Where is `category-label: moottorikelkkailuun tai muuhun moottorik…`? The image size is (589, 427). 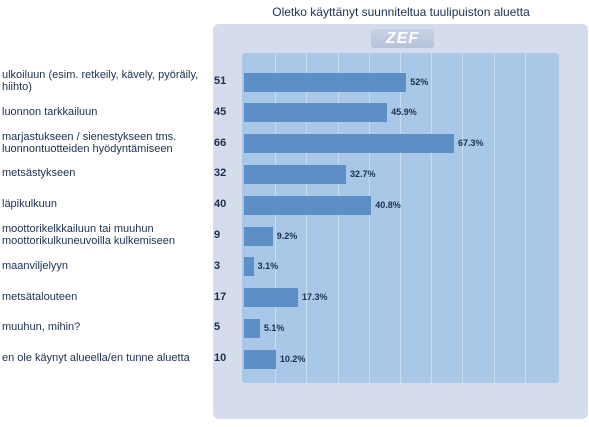 category-label: moottorikelkkailuun tai muuhun moottorik… is located at coordinates (89, 235).